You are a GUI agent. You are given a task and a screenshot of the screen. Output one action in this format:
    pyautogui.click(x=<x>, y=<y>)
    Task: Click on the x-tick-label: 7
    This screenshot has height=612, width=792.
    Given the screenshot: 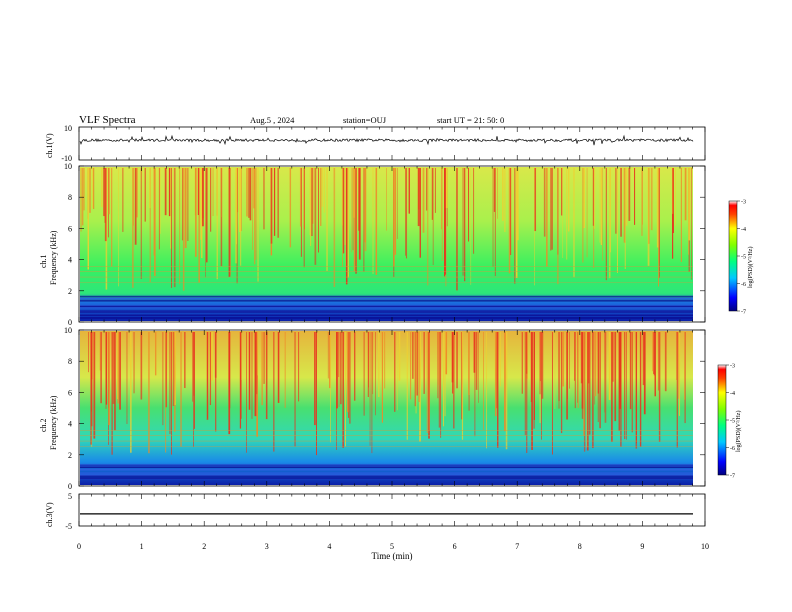 What is the action you would take?
    pyautogui.click(x=517, y=546)
    